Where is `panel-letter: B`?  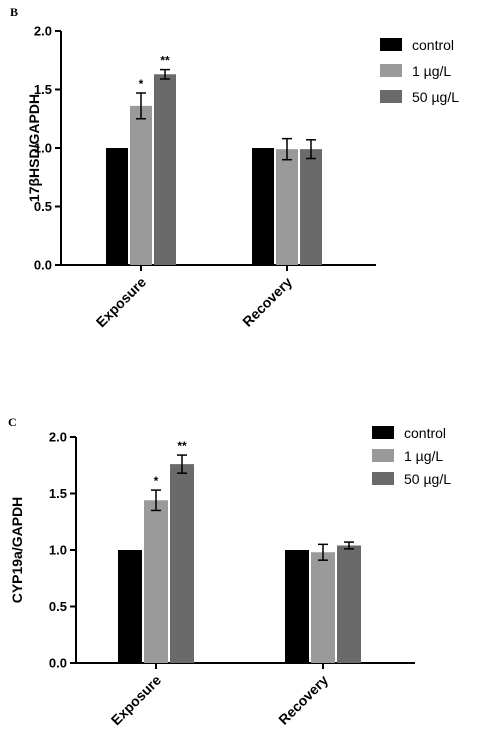
panel-letter: B is located at coordinates (14, 12).